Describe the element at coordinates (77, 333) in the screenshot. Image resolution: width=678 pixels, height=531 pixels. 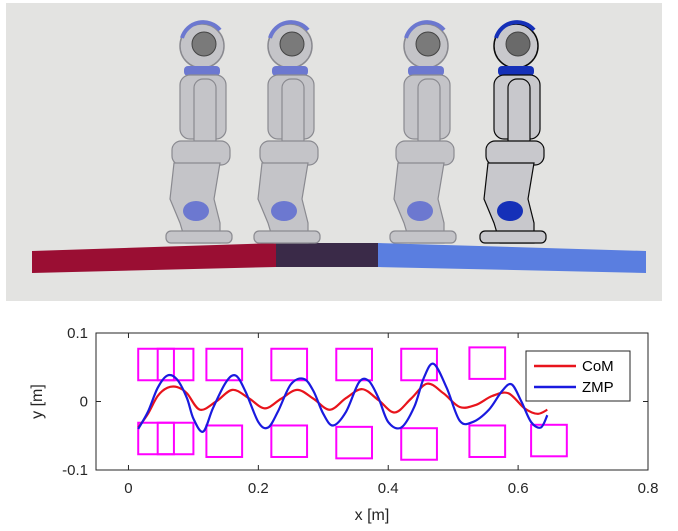
I see `y-tick-label: 0.1` at that location.